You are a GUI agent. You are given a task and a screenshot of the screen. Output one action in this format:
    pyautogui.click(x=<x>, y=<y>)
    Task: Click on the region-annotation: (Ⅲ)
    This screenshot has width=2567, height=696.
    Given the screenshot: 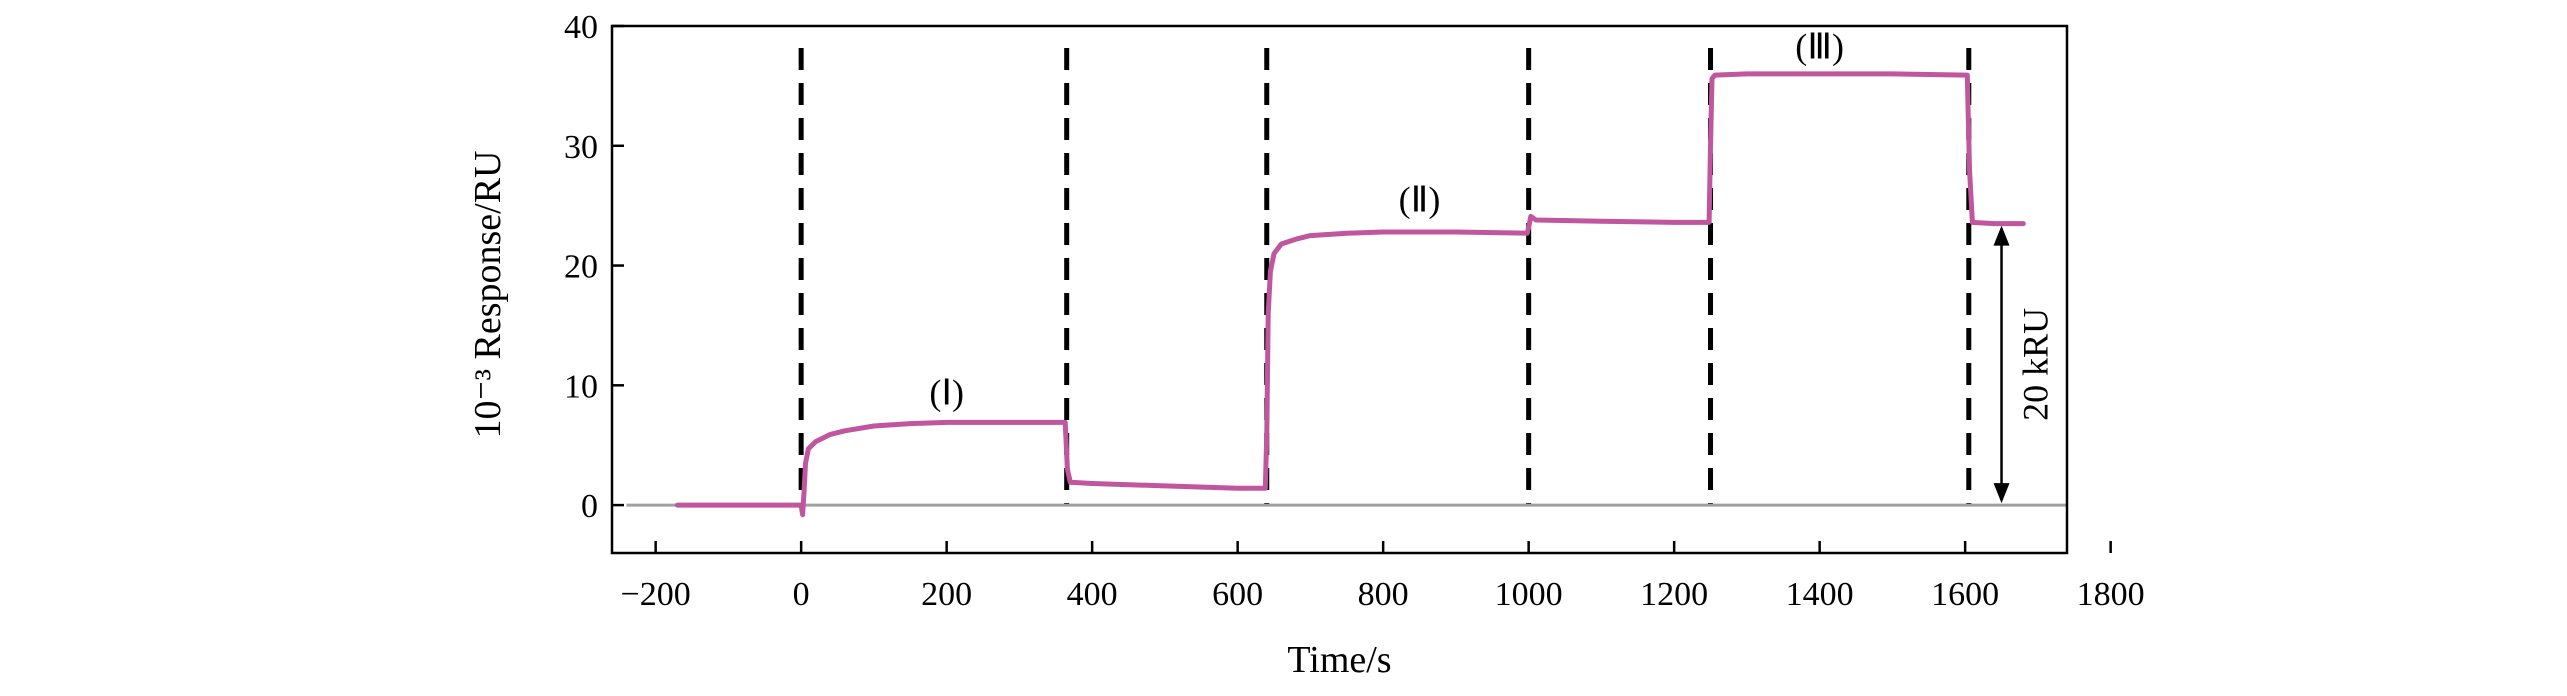 What is the action you would take?
    pyautogui.click(x=1819, y=46)
    